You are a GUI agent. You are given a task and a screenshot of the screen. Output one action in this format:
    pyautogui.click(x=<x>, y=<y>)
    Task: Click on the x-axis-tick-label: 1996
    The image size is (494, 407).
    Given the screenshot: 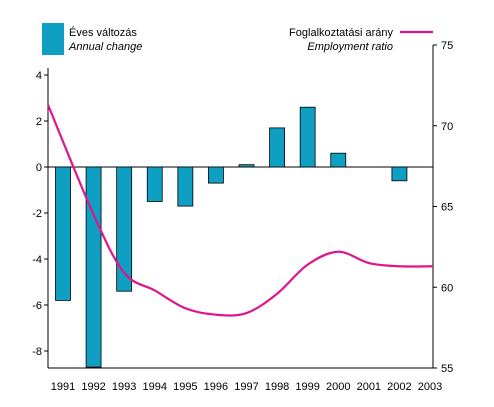 What is the action you would take?
    pyautogui.click(x=216, y=387)
    